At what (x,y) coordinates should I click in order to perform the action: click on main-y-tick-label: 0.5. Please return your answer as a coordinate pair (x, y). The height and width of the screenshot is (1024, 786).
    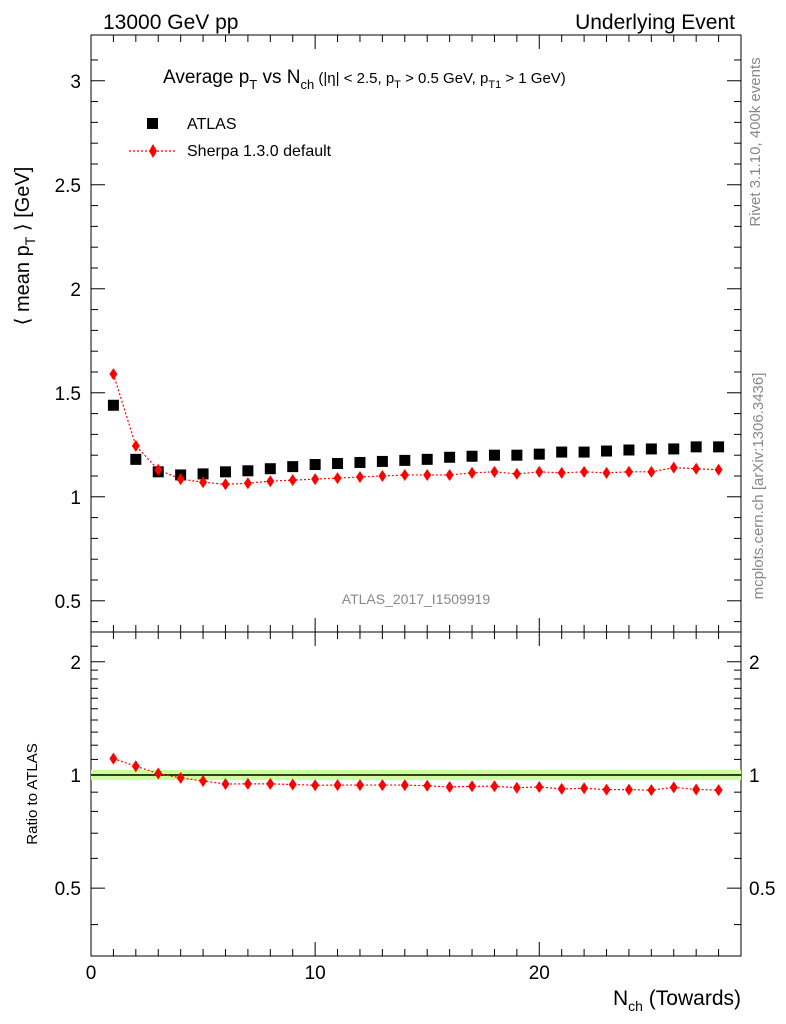
    Looking at the image, I should click on (68, 602).